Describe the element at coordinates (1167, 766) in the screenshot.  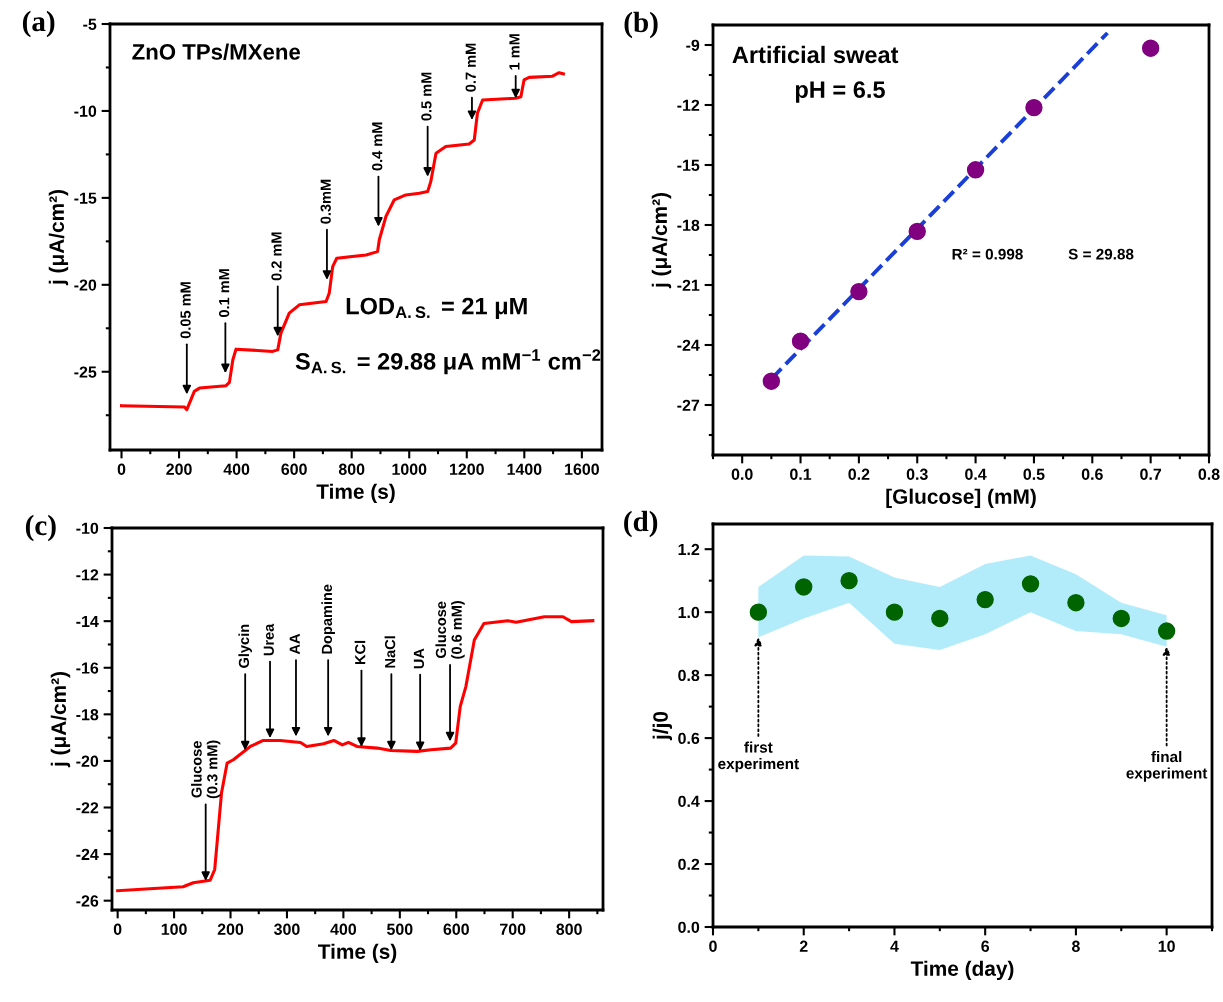
I see `annotation: final experiment` at that location.